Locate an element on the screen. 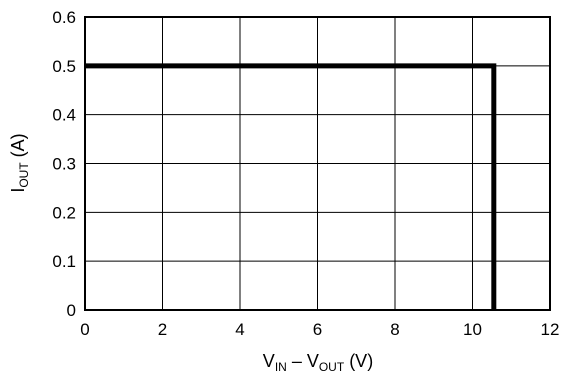  x-tick-label: 0 is located at coordinates (84, 329).